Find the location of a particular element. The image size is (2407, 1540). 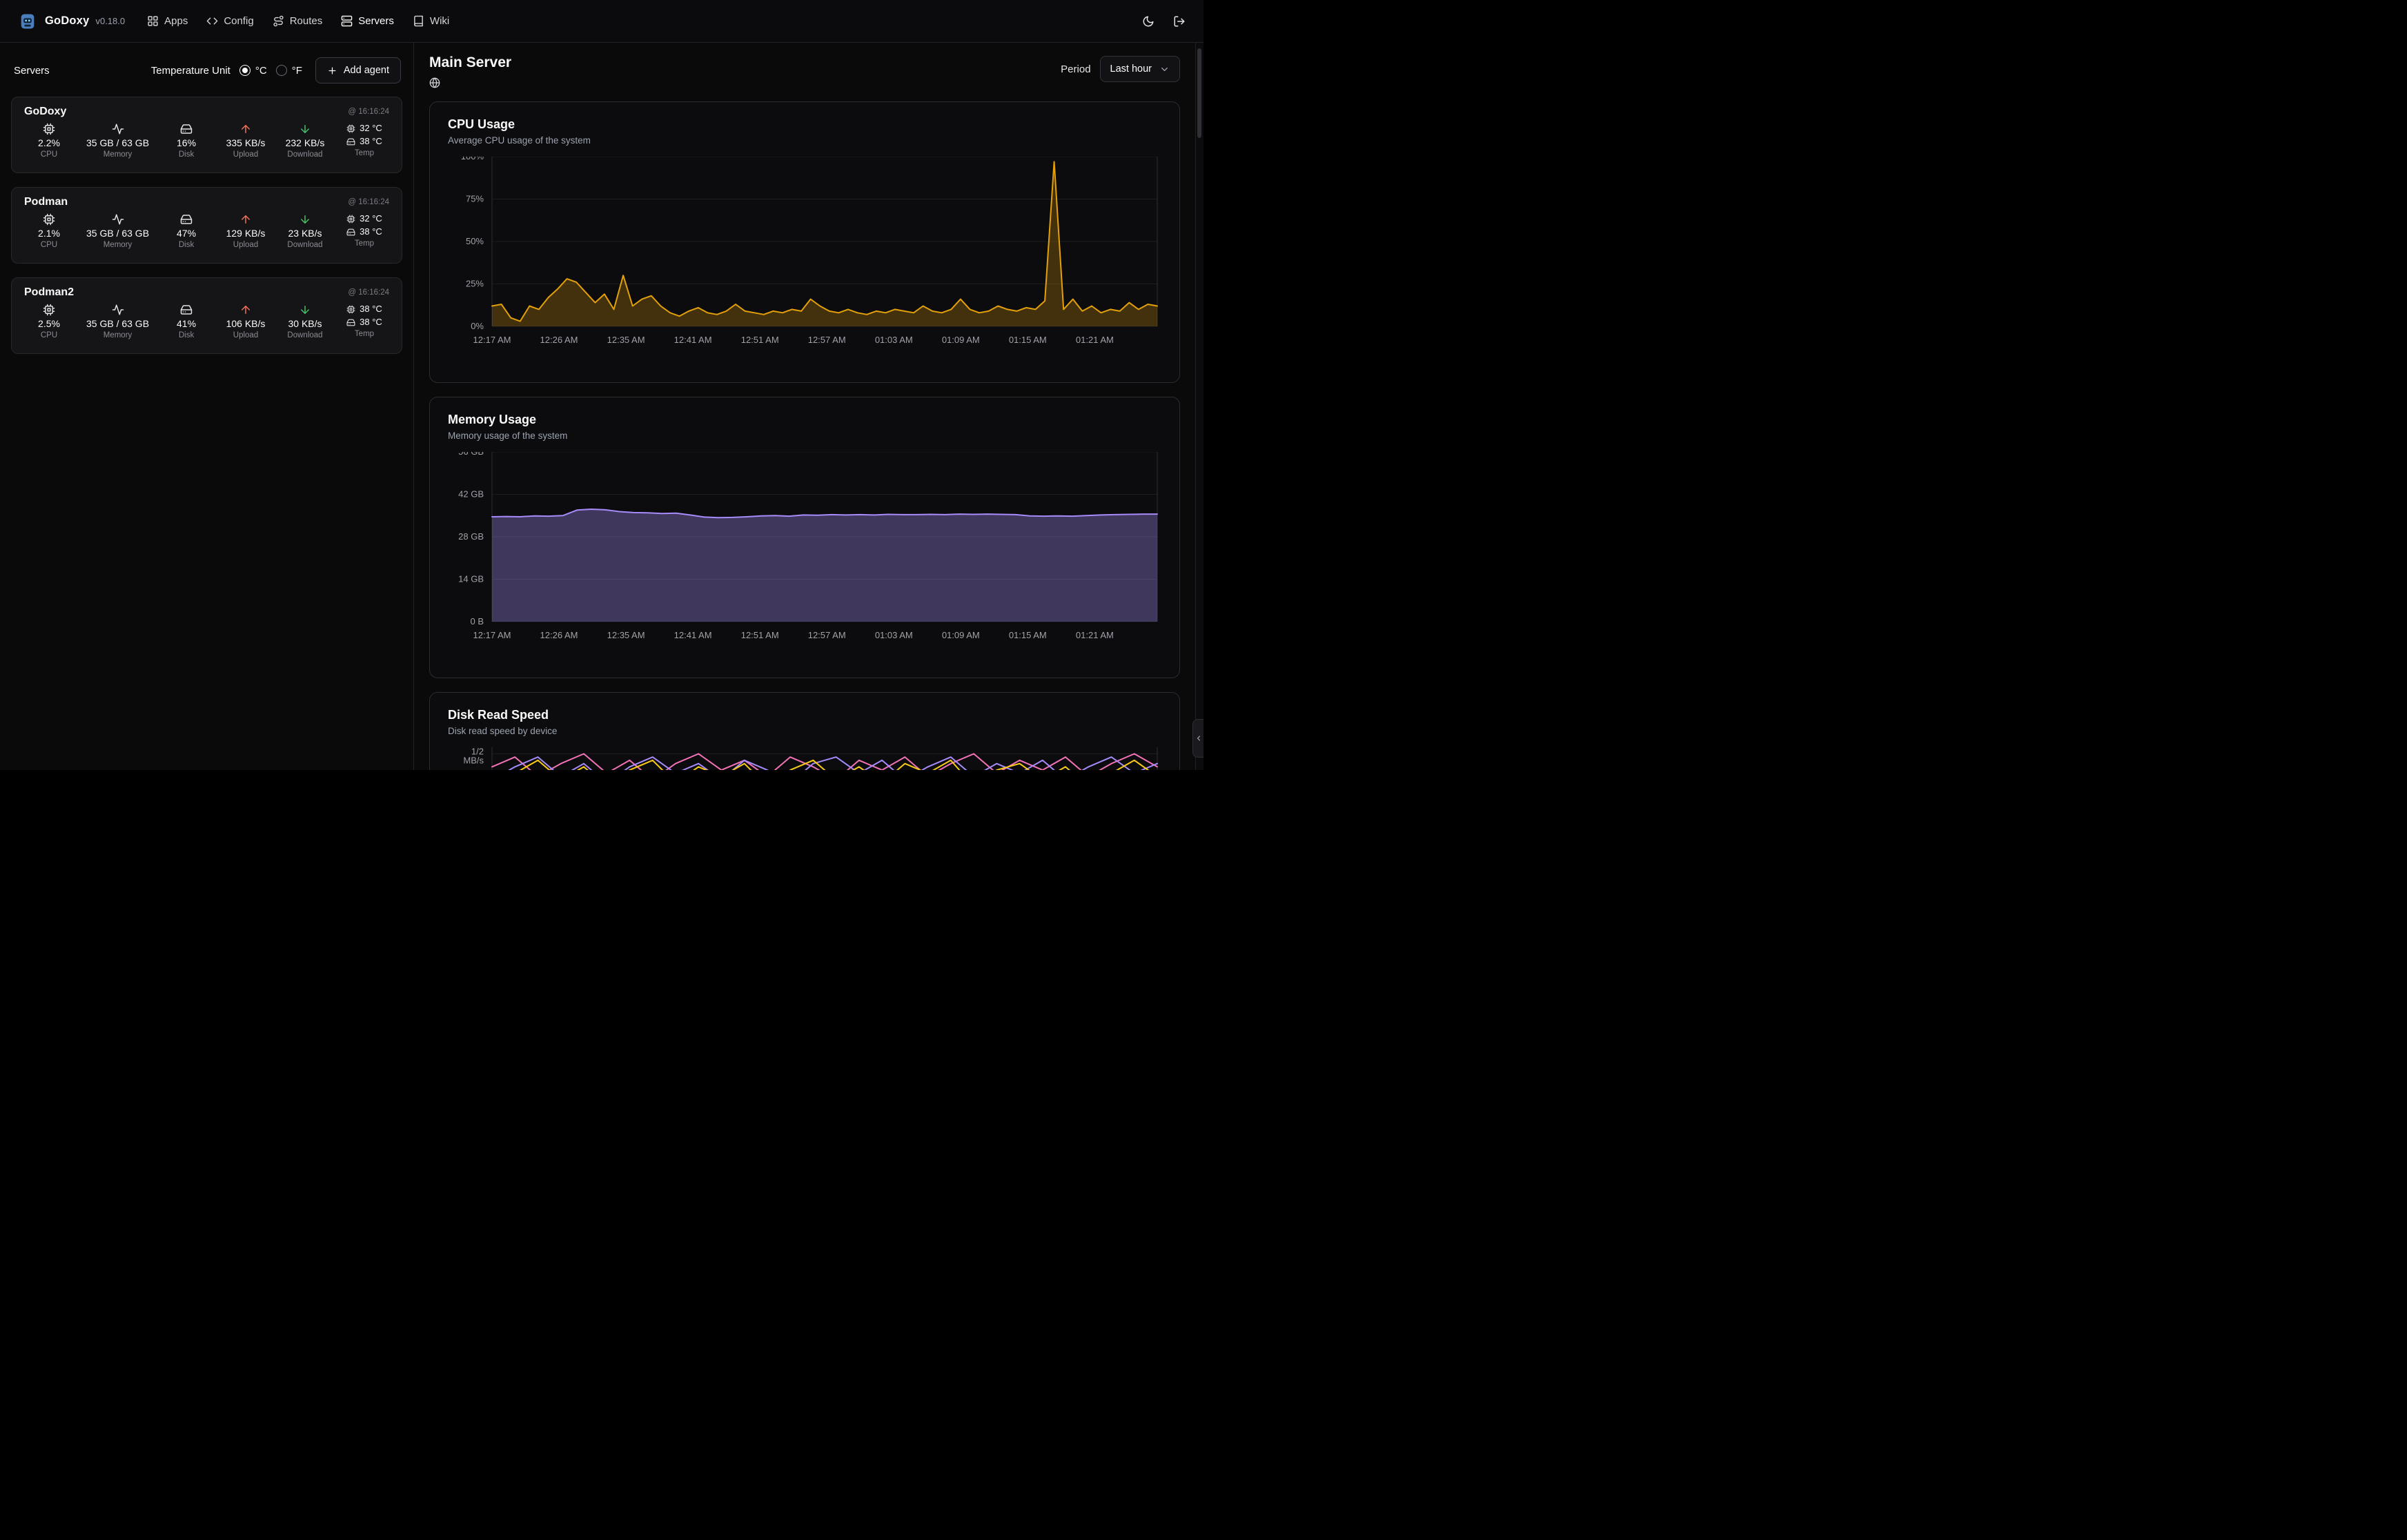

server-name: Podman is located at coordinates (46, 202).